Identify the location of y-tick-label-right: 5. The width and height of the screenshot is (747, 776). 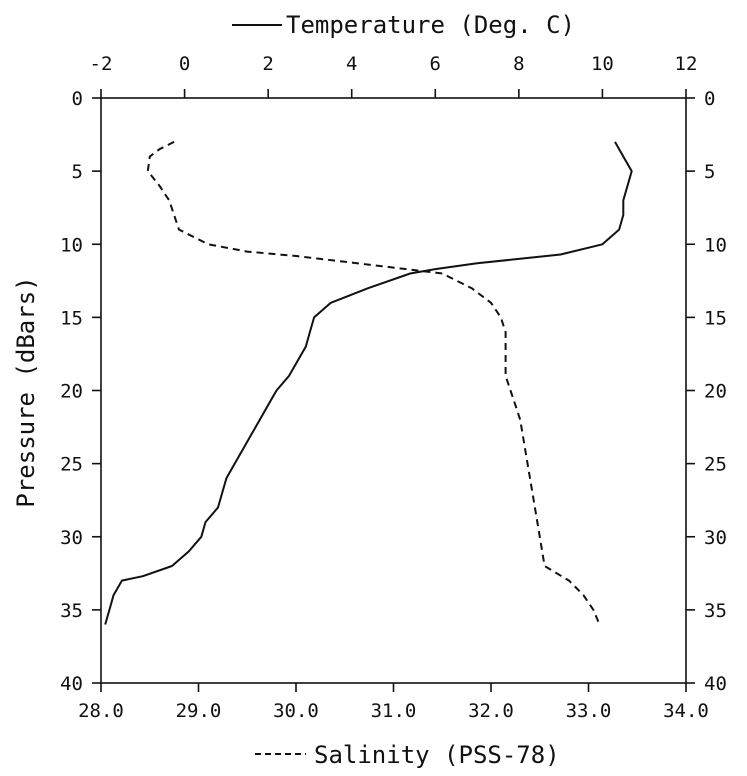
(709, 172).